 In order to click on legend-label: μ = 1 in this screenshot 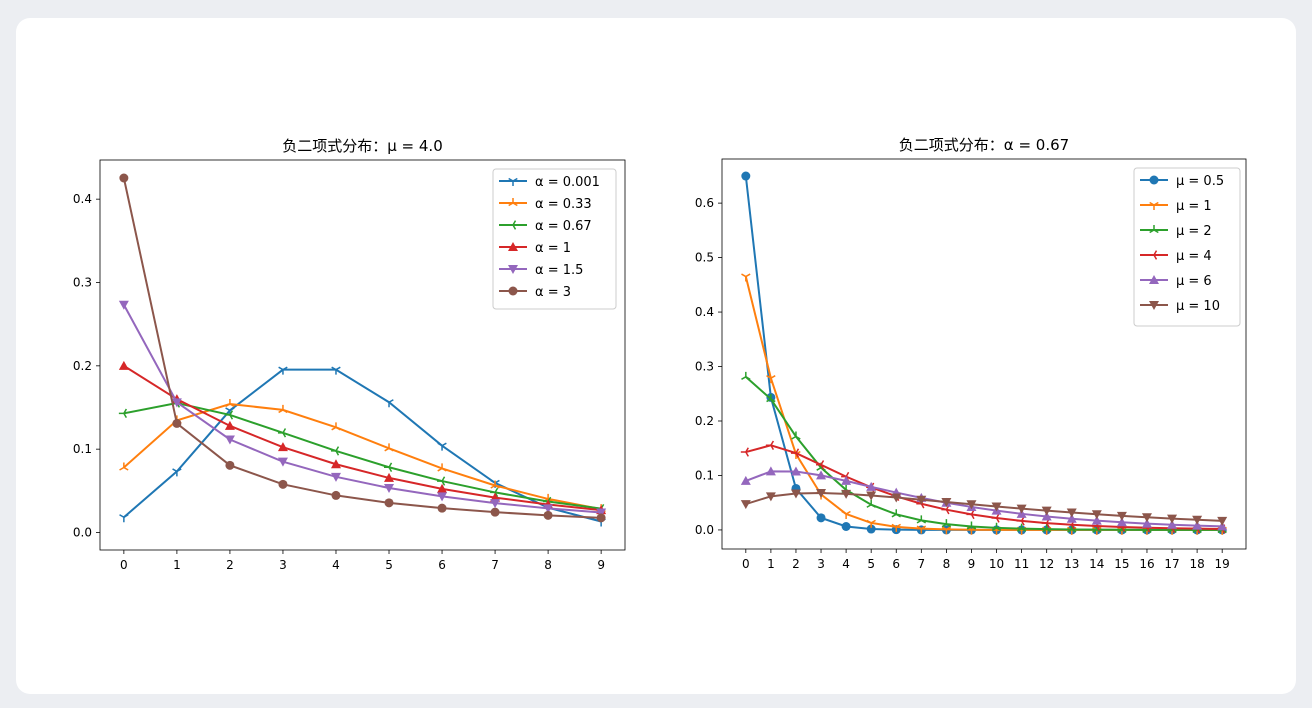, I will do `click(1194, 206)`.